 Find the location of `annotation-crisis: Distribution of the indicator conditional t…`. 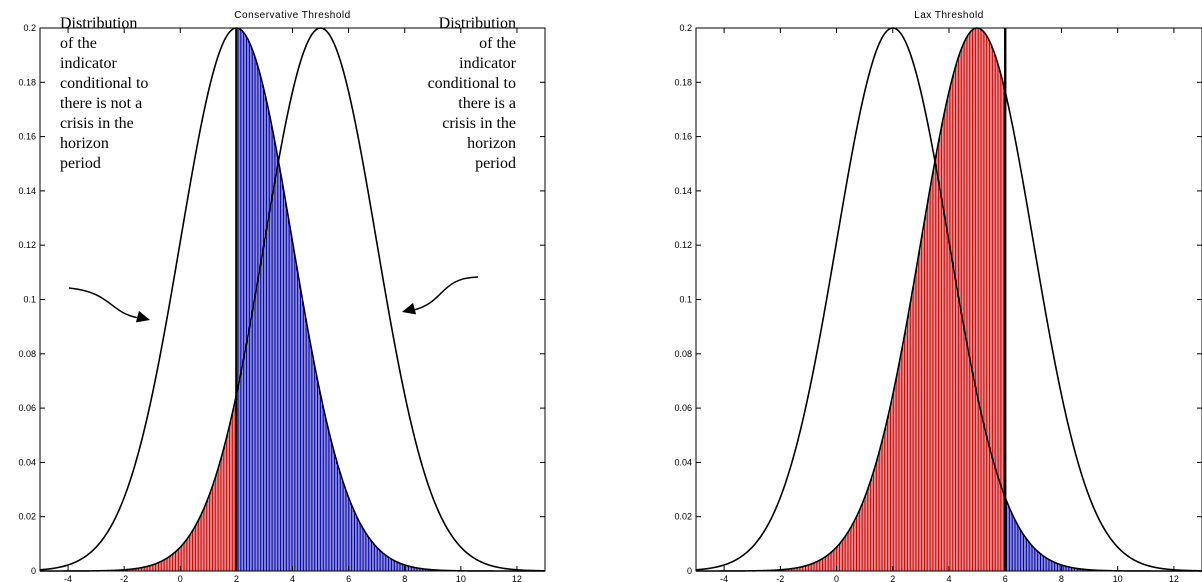

annotation-crisis: Distribution of the indicator conditional t… is located at coordinates (451, 94).